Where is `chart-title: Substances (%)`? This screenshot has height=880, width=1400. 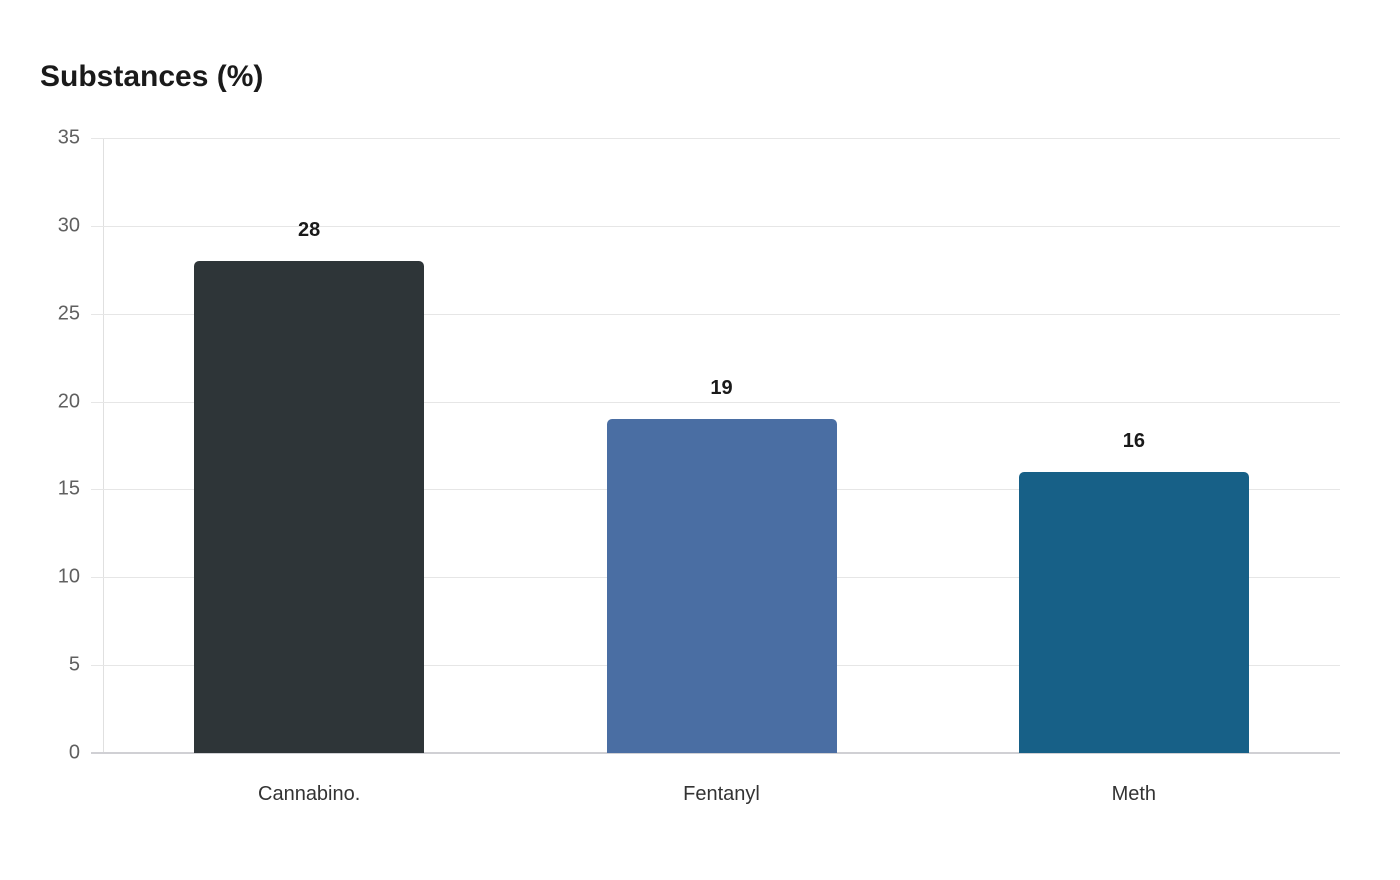
chart-title: Substances (%) is located at coordinates (152, 76).